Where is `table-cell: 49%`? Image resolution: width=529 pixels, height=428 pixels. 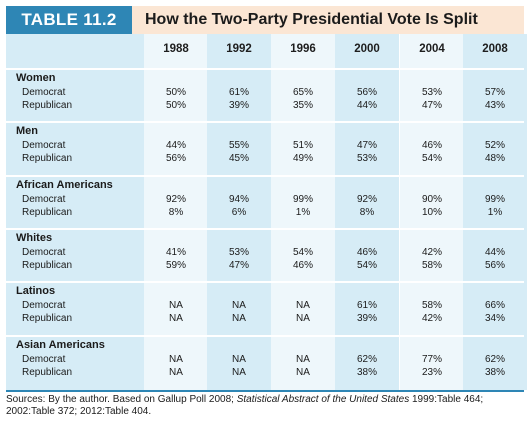
table-cell: 49% is located at coordinates (302, 158).